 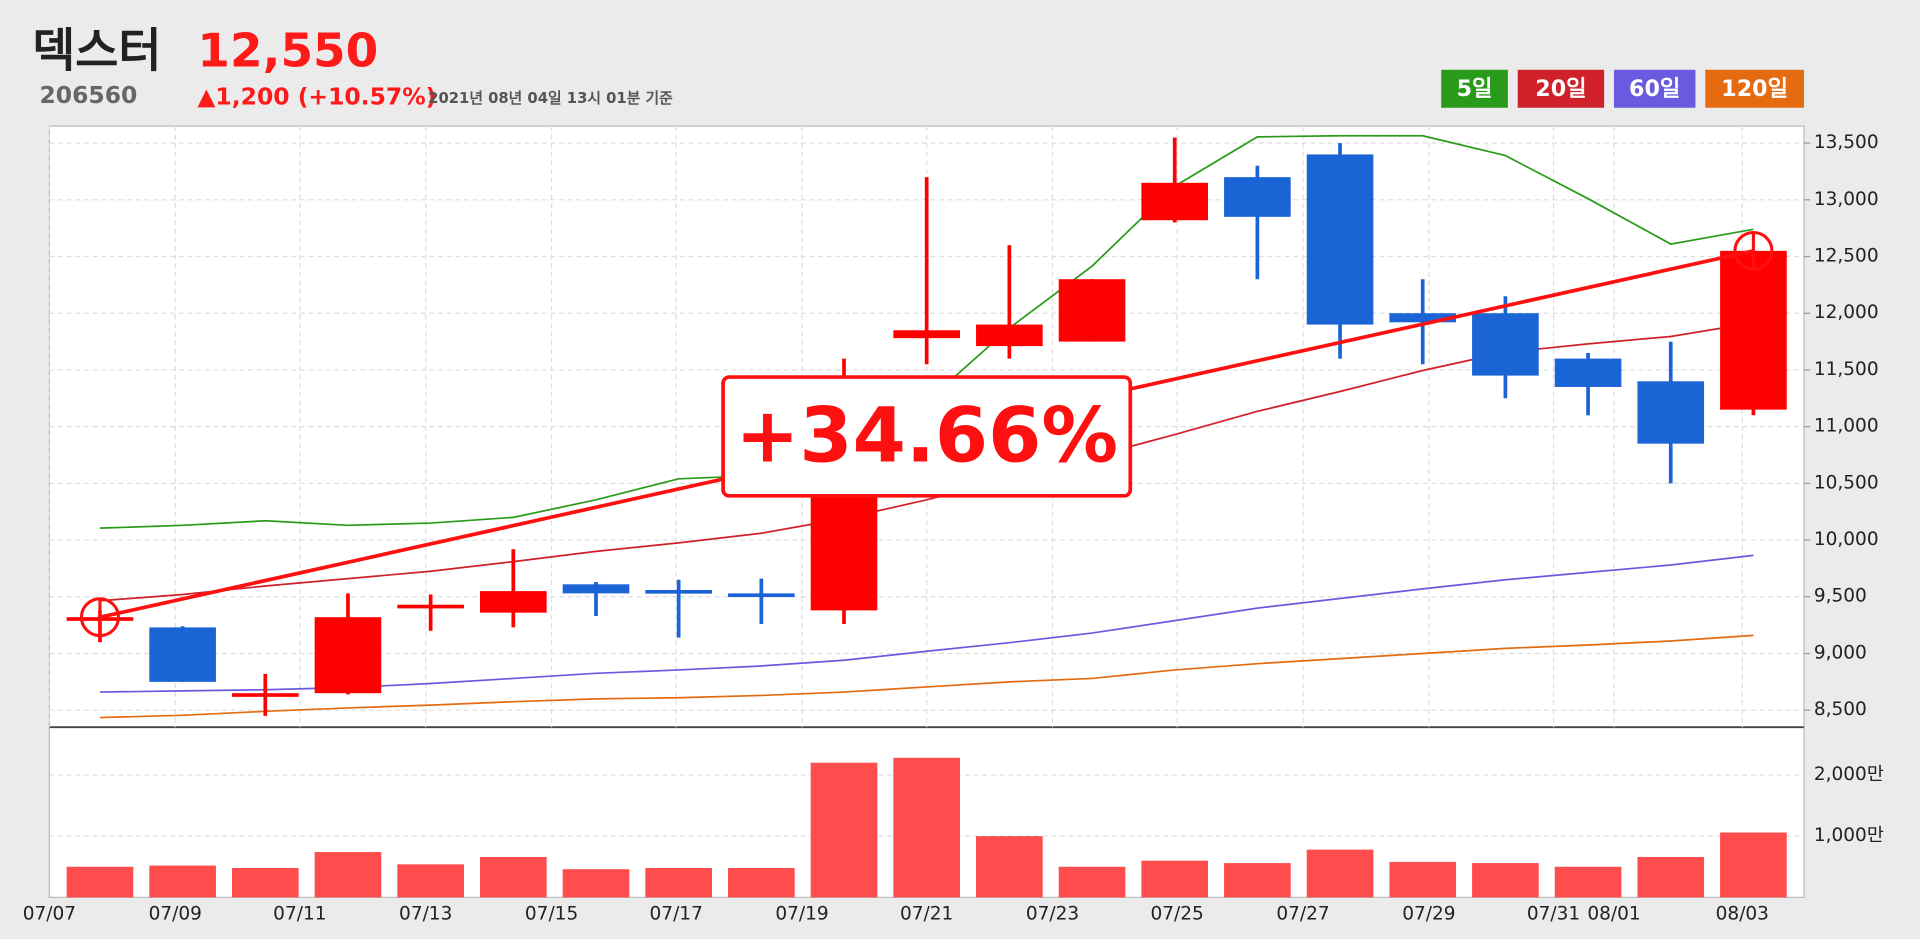 I want to click on annotation-label: +34.66%, so click(x=926, y=435).